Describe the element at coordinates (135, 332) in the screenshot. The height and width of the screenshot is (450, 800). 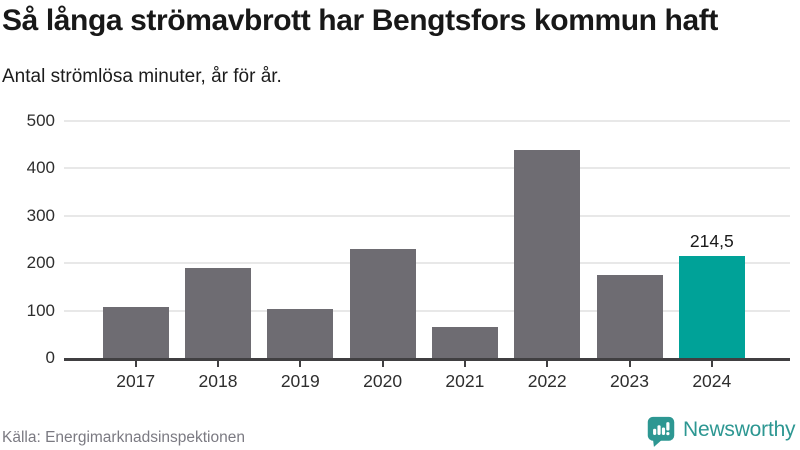
I see `bar-2017` at that location.